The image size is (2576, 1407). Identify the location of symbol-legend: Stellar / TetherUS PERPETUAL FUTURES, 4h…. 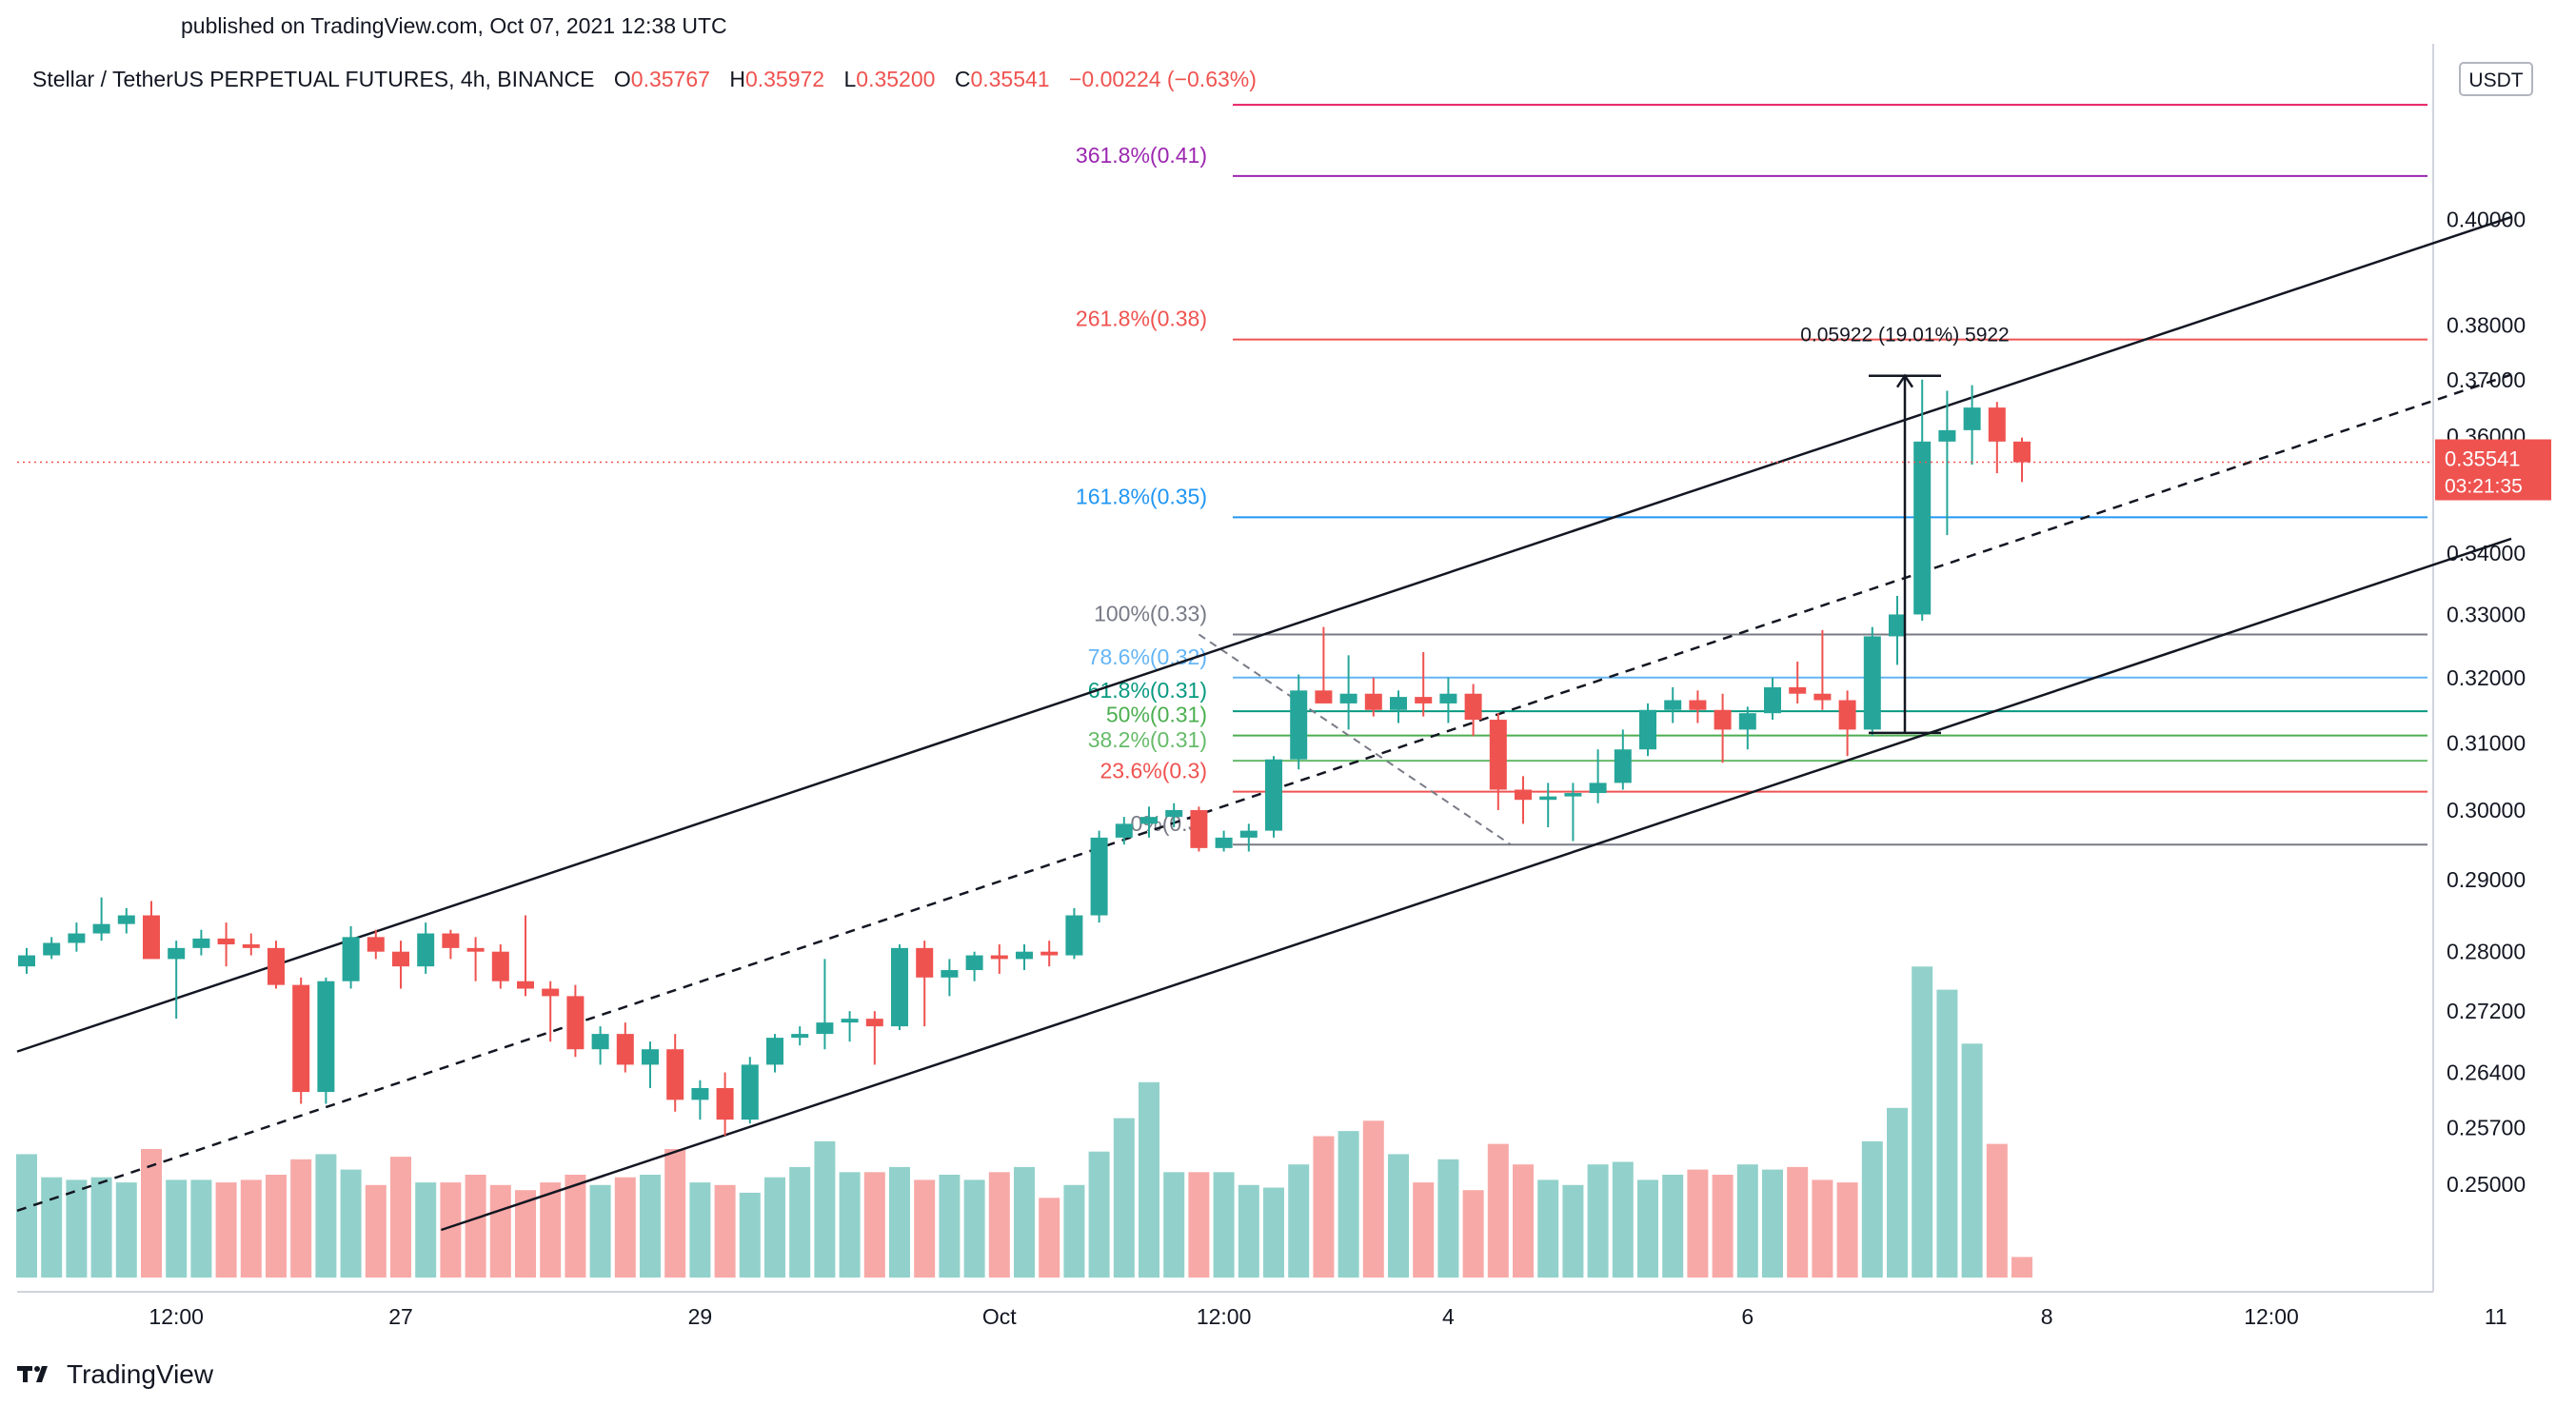
(644, 79).